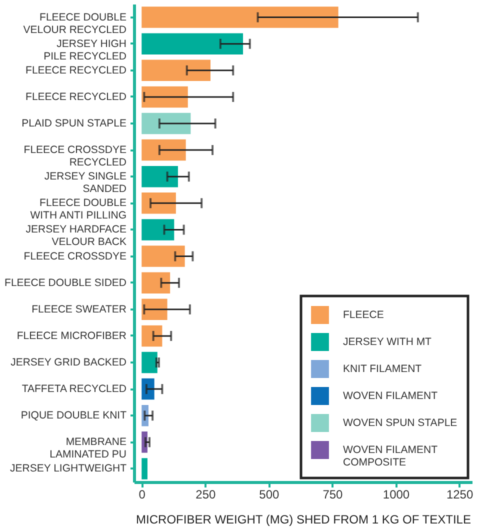  I want to click on y-tick-label: JERSEY HARDFACE VELOUR BACK, so click(76, 236).